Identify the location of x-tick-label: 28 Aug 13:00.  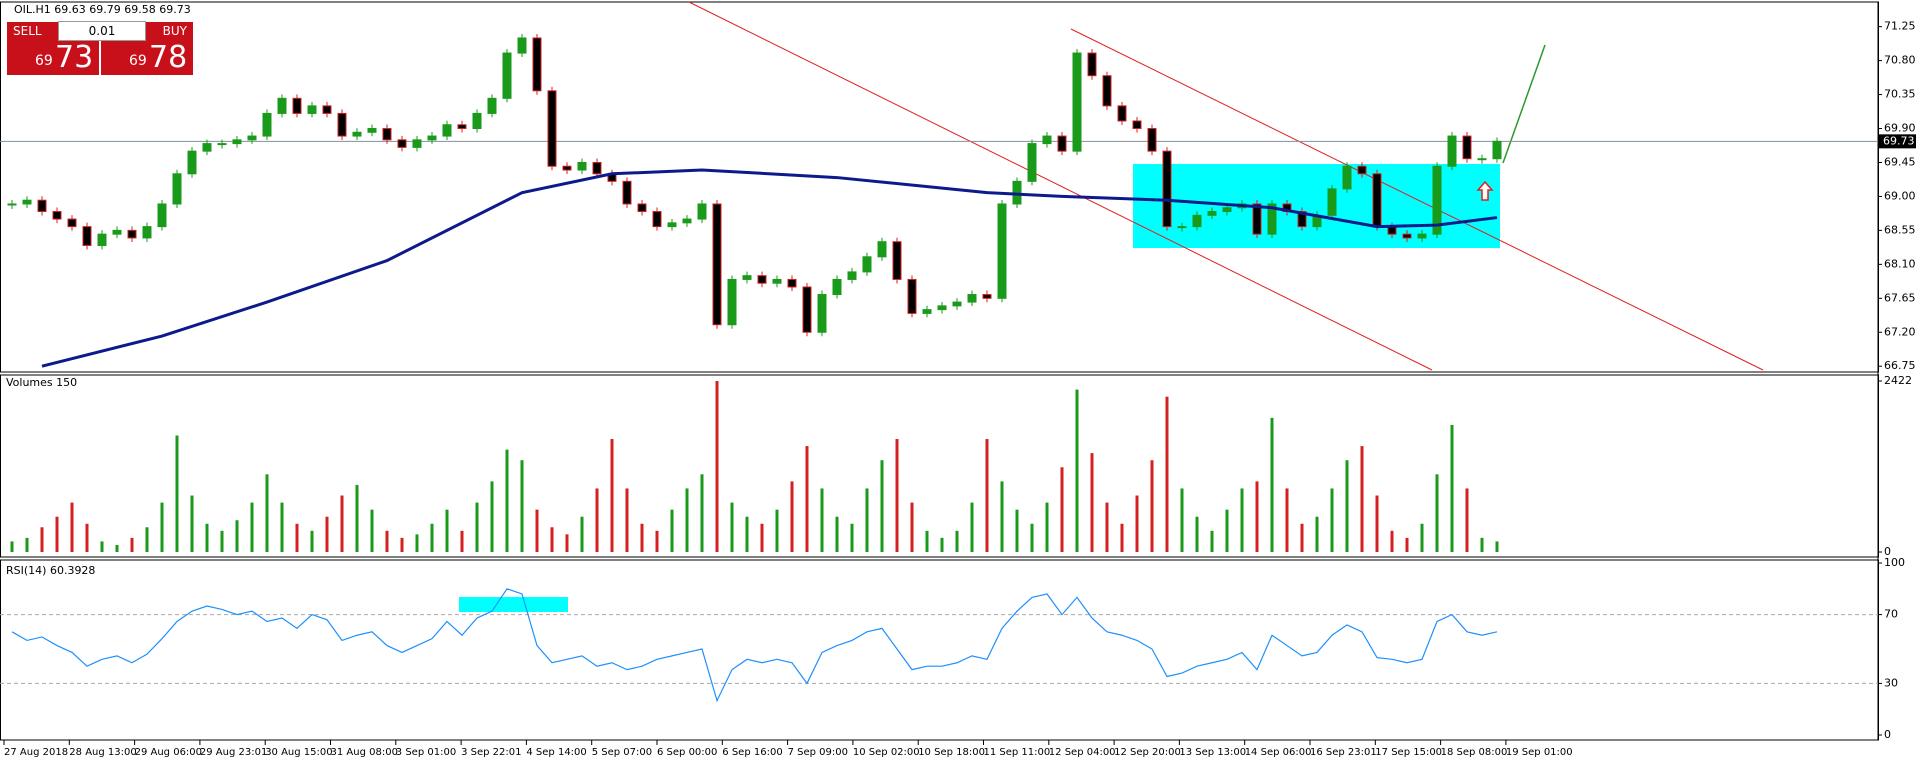
(102, 752).